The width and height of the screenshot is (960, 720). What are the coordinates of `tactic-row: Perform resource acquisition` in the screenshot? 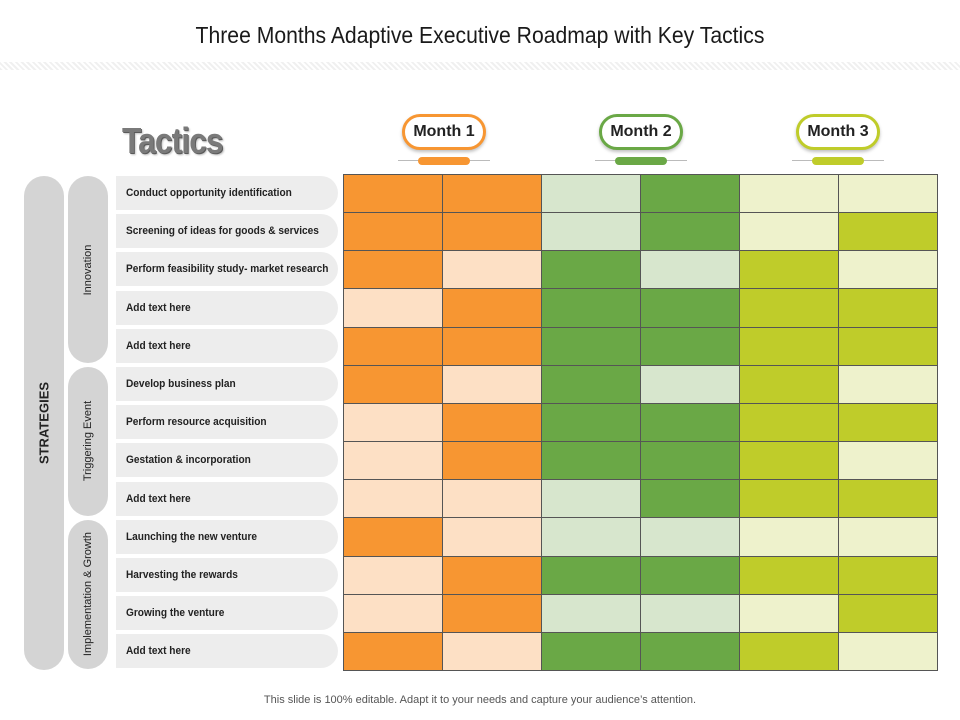 It's located at (227, 422).